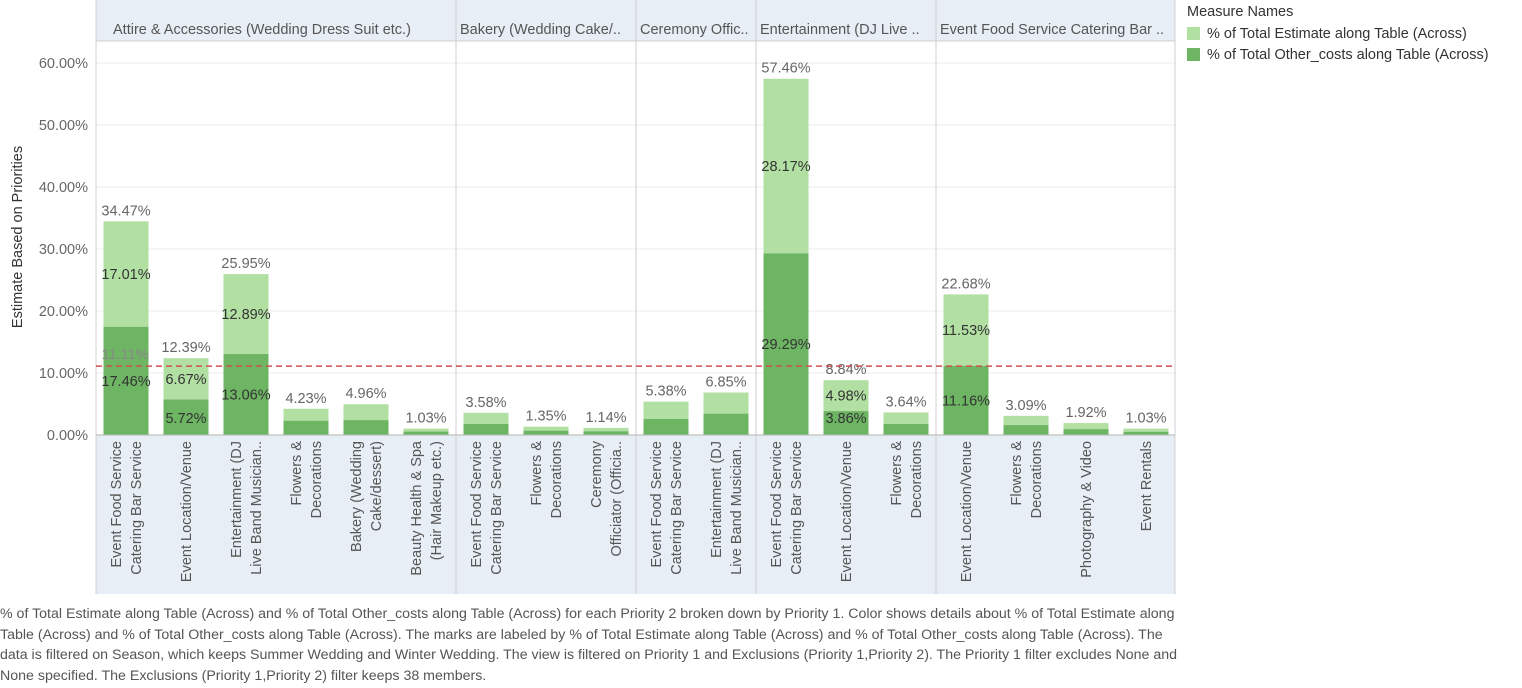 The height and width of the screenshot is (688, 1522). Describe the element at coordinates (485, 403) in the screenshot. I see `bar-total-label: 3.58%` at that location.